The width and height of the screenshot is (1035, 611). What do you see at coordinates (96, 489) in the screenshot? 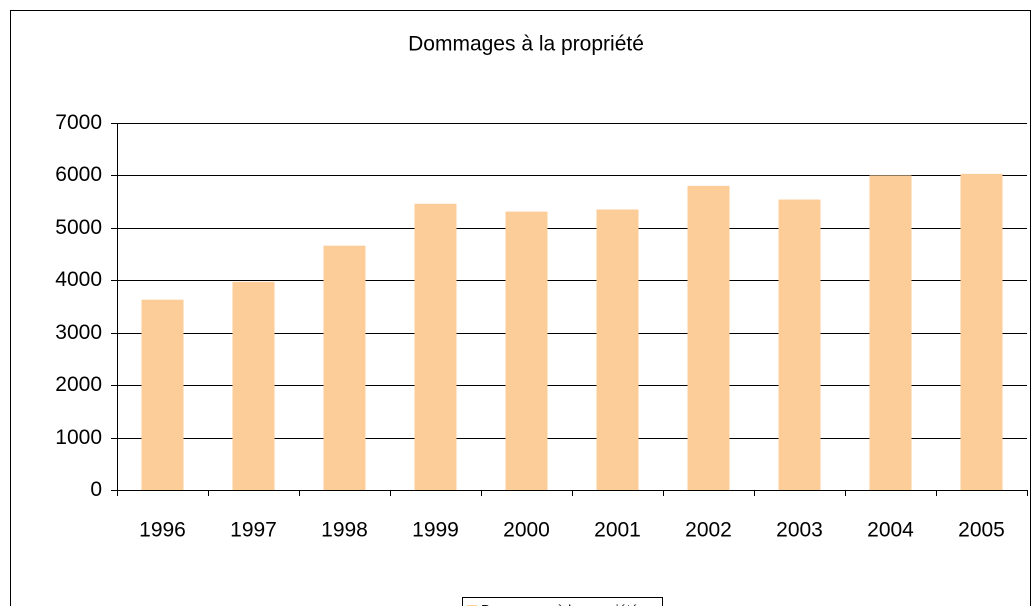
I see `y-tick-label: 0` at bounding box center [96, 489].